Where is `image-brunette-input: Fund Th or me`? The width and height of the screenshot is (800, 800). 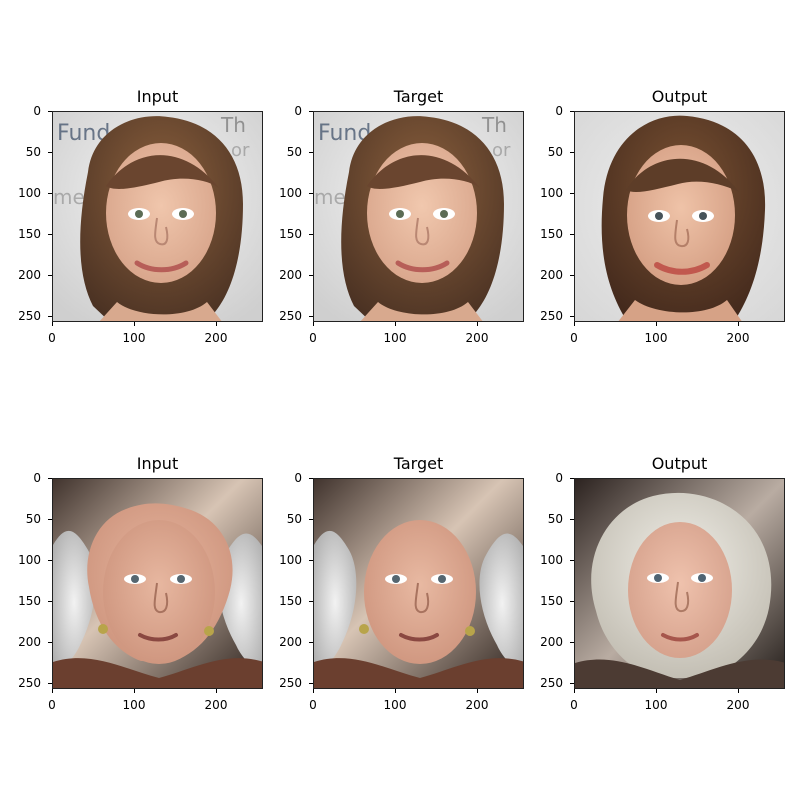 image-brunette-input: Fund Th or me is located at coordinates (157, 216).